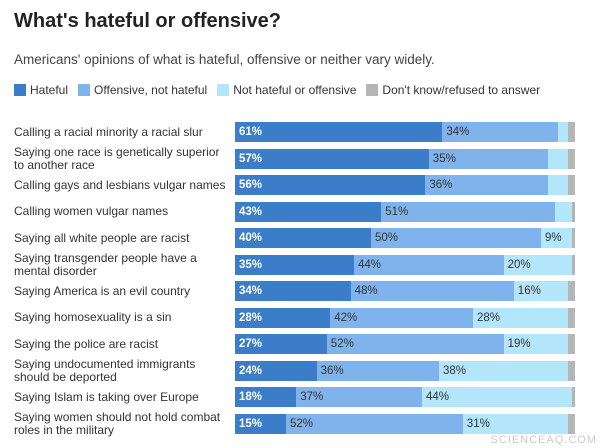  I want to click on value-label: 18%, so click(251, 397).